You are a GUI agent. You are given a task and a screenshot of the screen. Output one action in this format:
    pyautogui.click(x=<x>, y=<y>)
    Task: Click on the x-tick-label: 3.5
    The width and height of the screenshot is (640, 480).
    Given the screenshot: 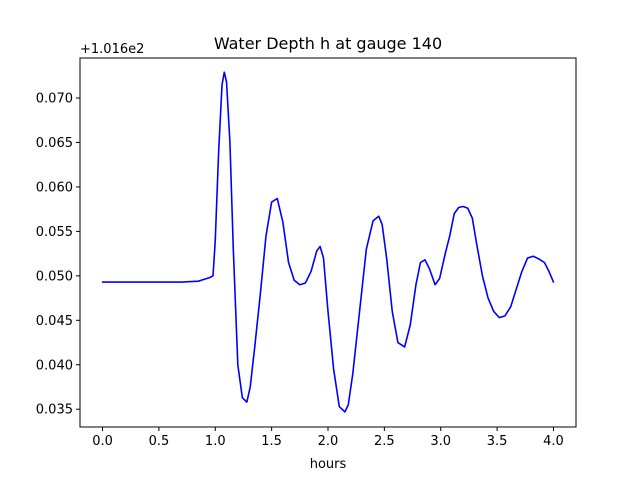 What is the action you would take?
    pyautogui.click(x=497, y=441)
    